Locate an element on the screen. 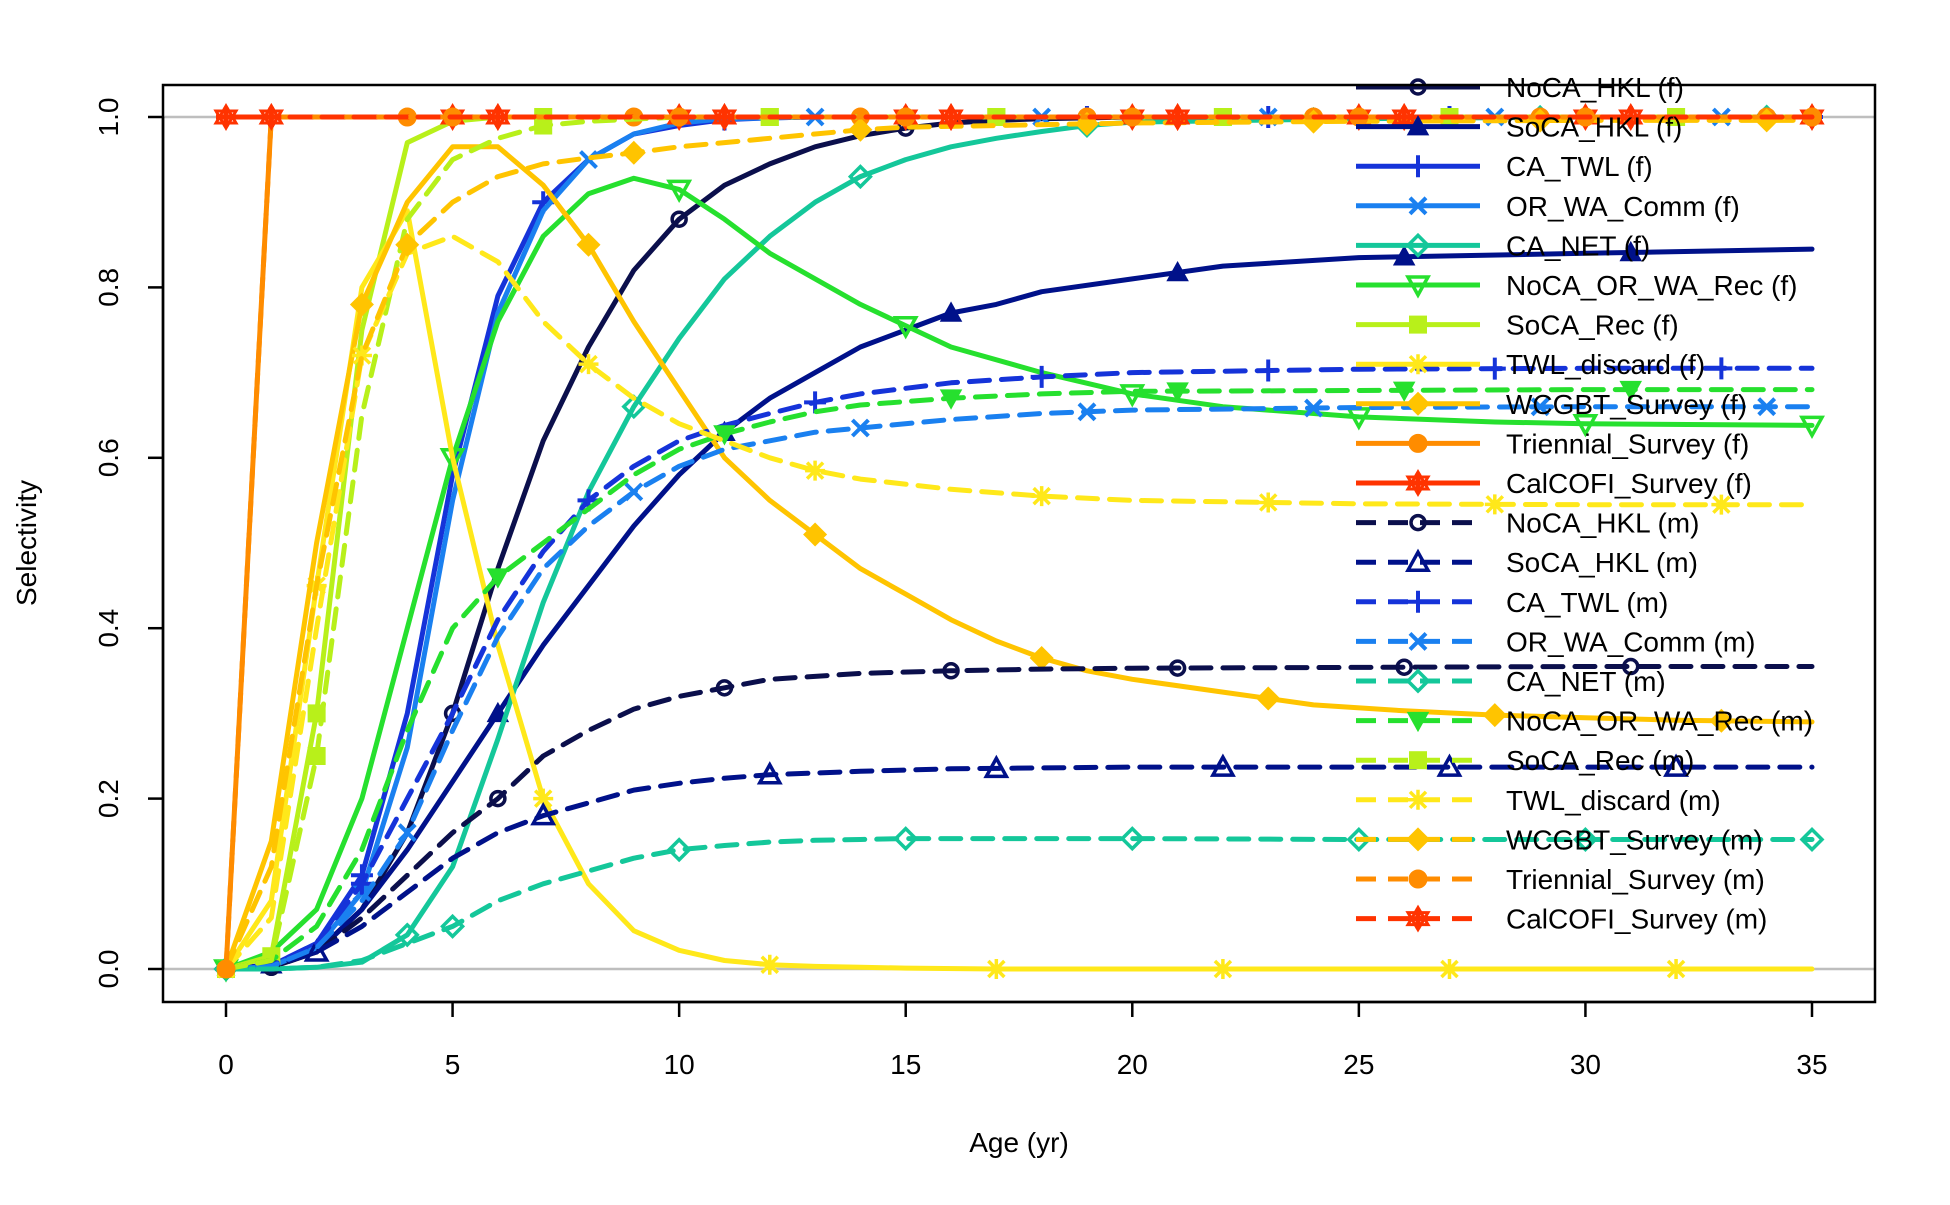  x-tick-label: 25 is located at coordinates (1358, 1064).